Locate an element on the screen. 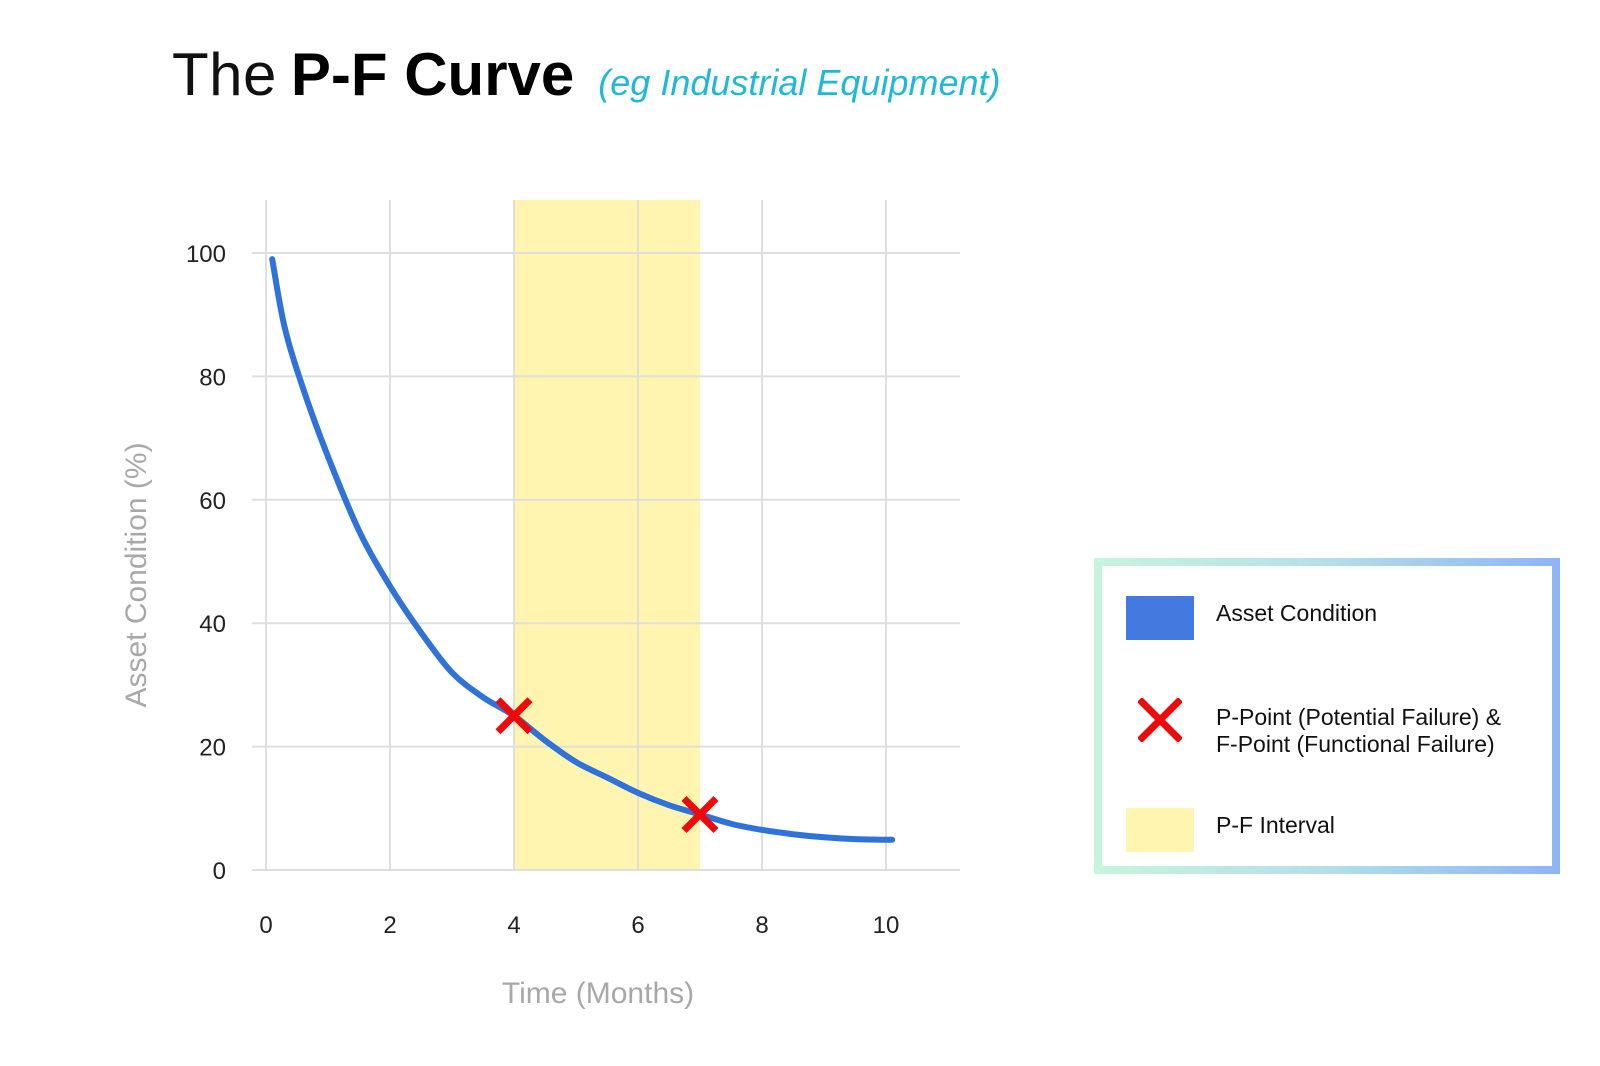 Image resolution: width=1600 pixels, height=1066 pixels. title-bold: P-F Curve is located at coordinates (432, 74).